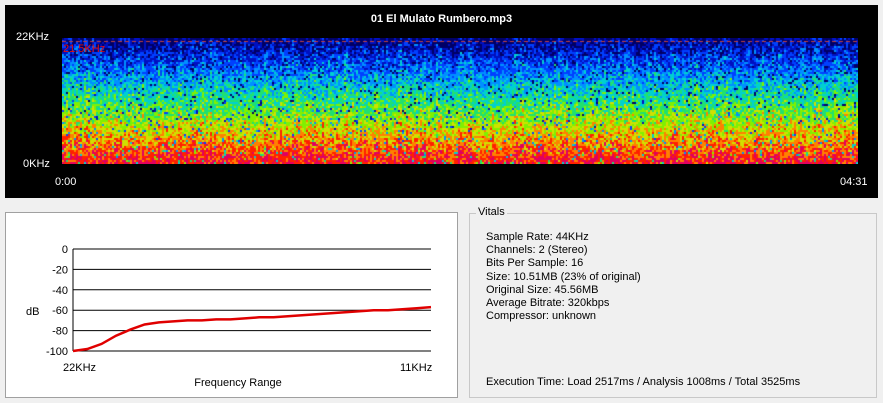 The height and width of the screenshot is (403, 883). I want to click on file-title: 01 El Mulato Rumbero.mp3, so click(441, 19).